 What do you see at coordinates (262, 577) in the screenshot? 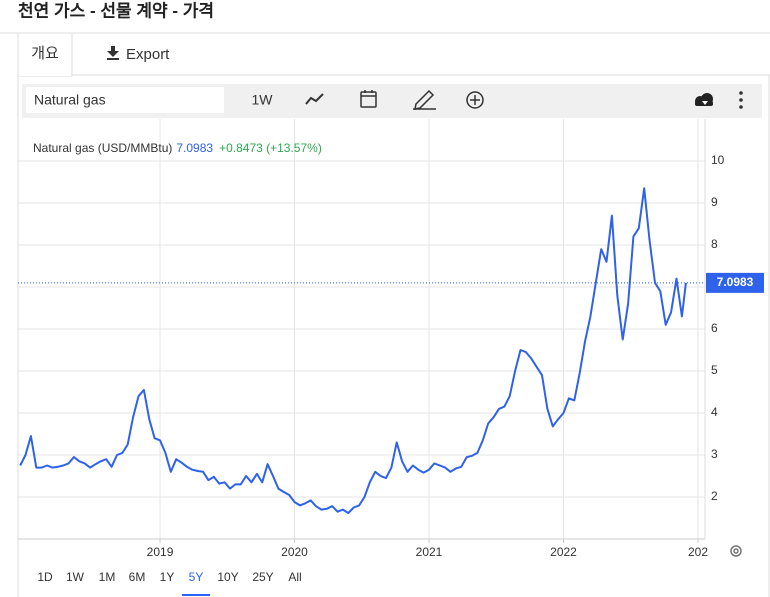
I see `range-button: 25Y` at bounding box center [262, 577].